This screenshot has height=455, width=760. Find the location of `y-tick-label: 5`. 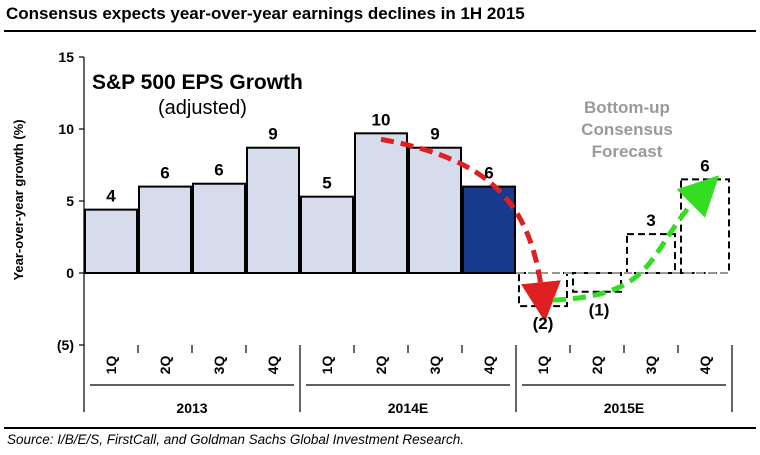

y-tick-label: 5 is located at coordinates (70, 201).